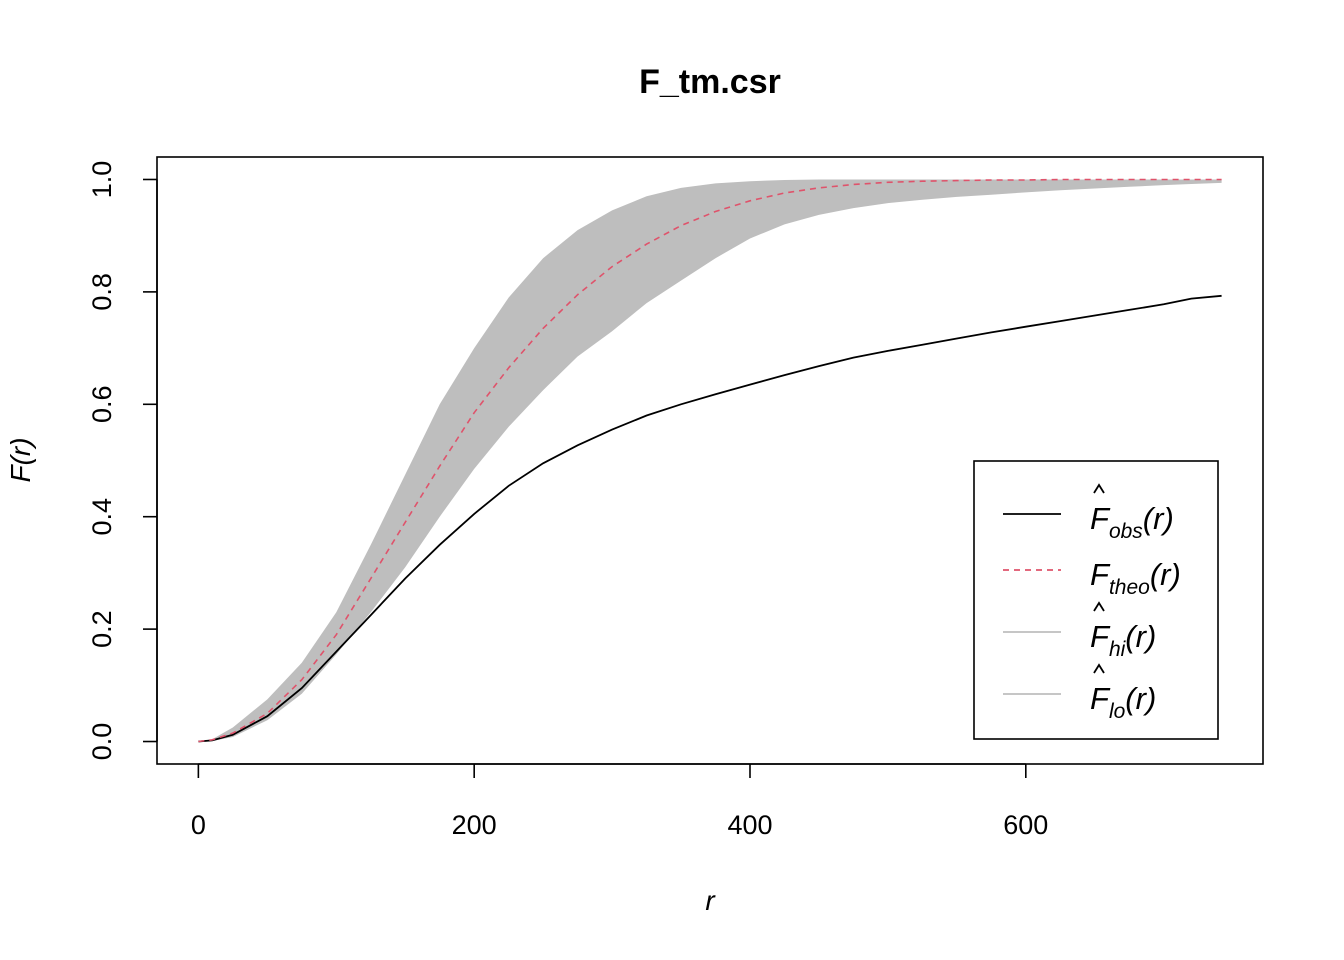 This screenshot has width=1344, height=960. Describe the element at coordinates (1126, 531) in the screenshot. I see `legend-label-sub: obs` at that location.